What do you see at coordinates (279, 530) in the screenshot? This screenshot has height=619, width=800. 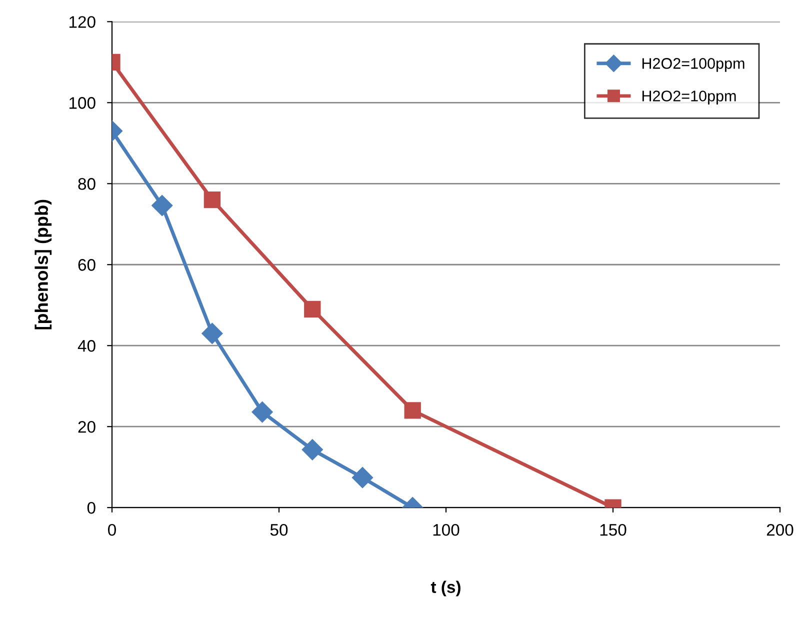 I see `x-tick-label: 50` at bounding box center [279, 530].